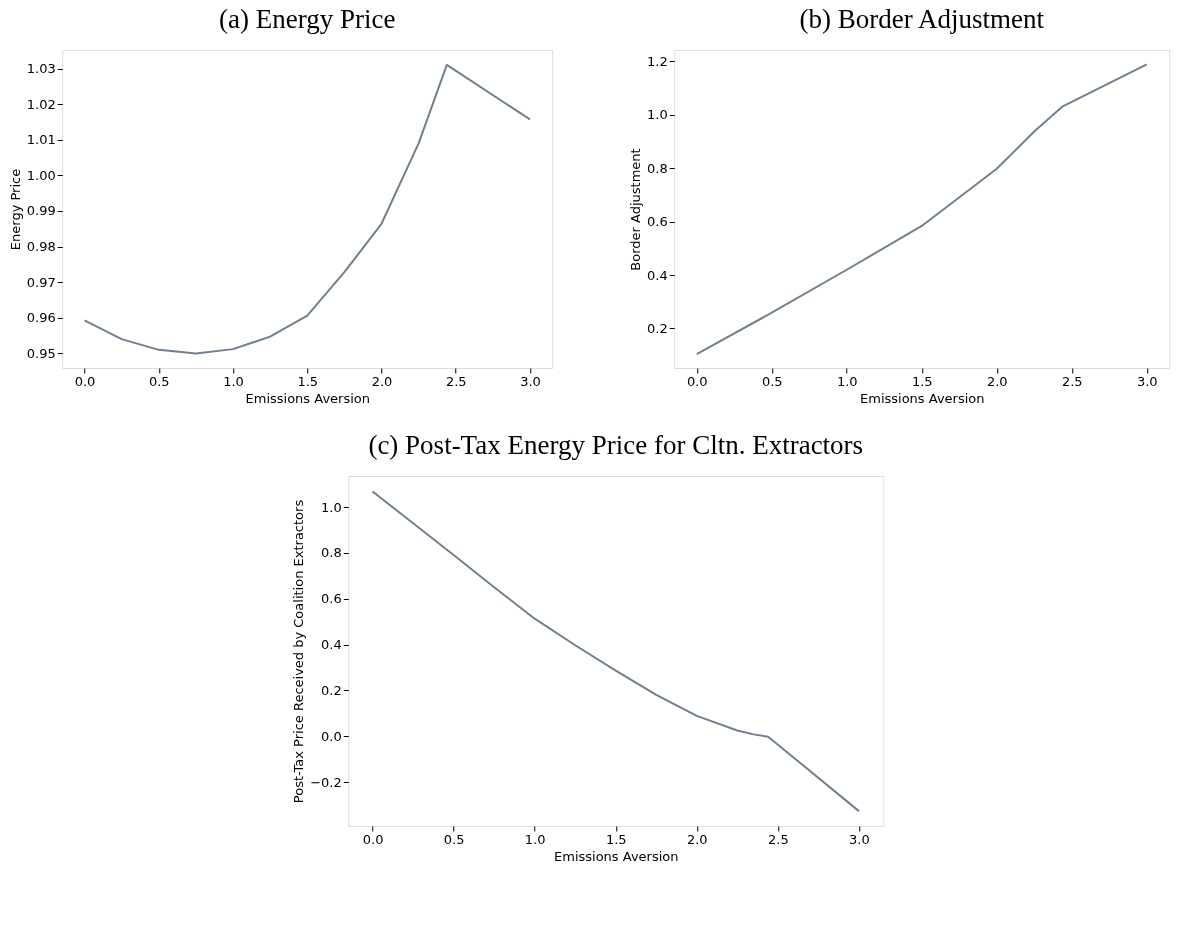 Image resolution: width=1187 pixels, height=936 pixels. I want to click on y-tick-label: −0.2, so click(326, 782).